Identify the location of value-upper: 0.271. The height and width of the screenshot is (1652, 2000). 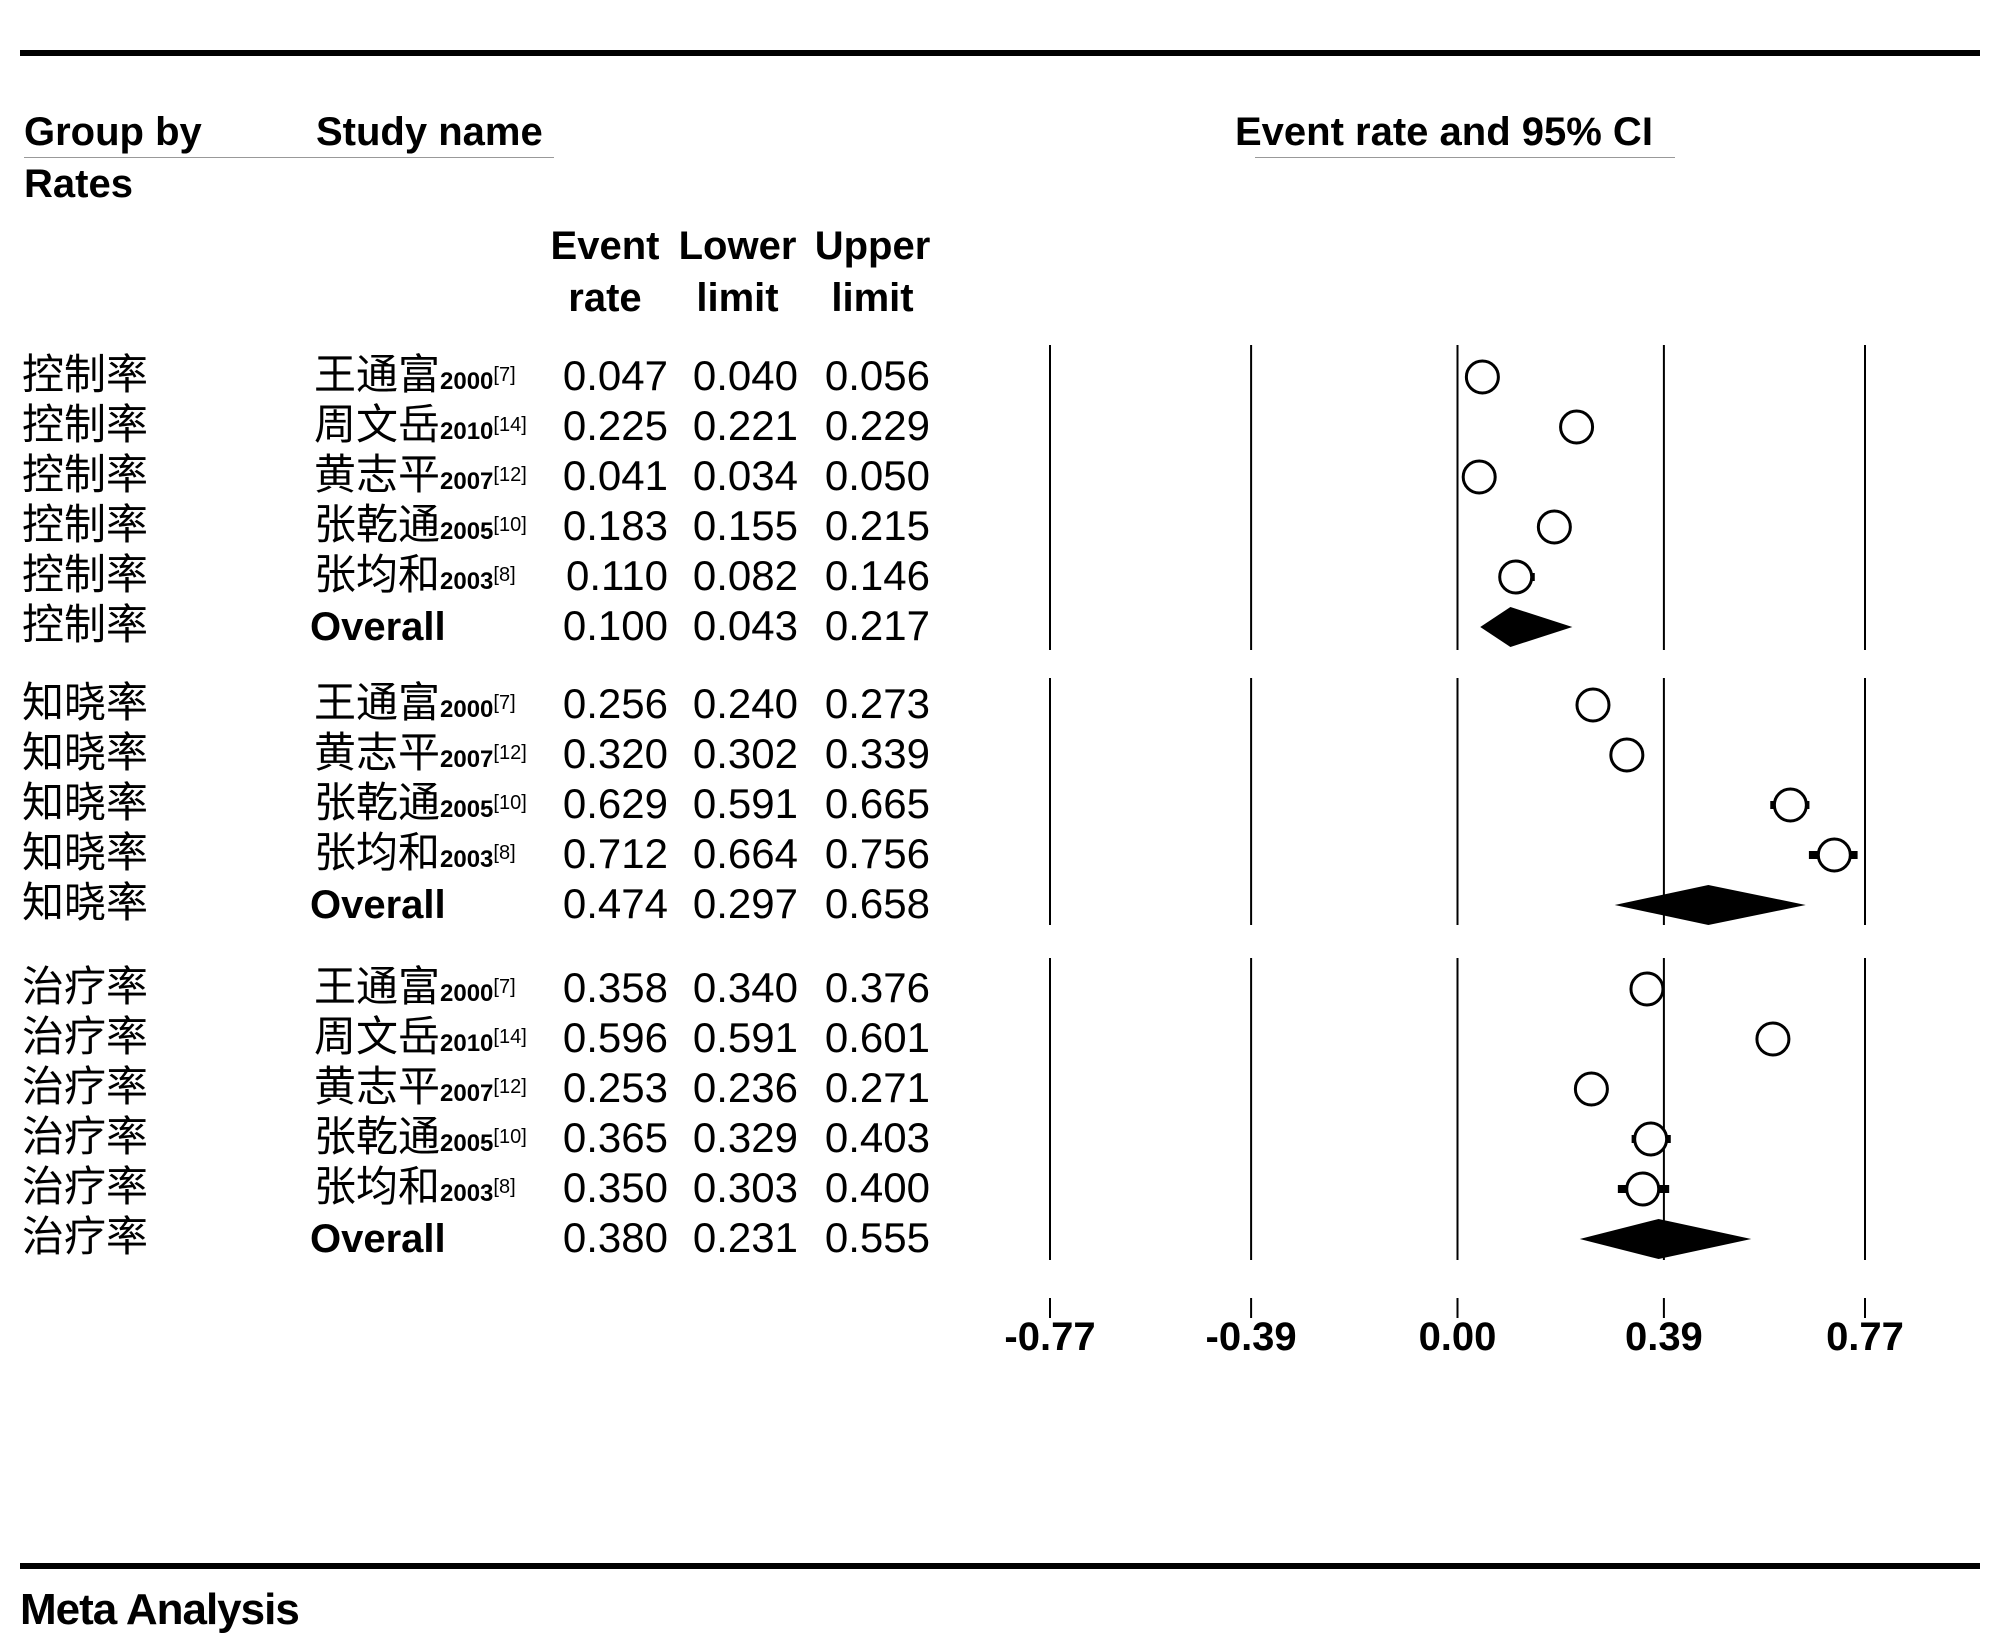
(877, 1087).